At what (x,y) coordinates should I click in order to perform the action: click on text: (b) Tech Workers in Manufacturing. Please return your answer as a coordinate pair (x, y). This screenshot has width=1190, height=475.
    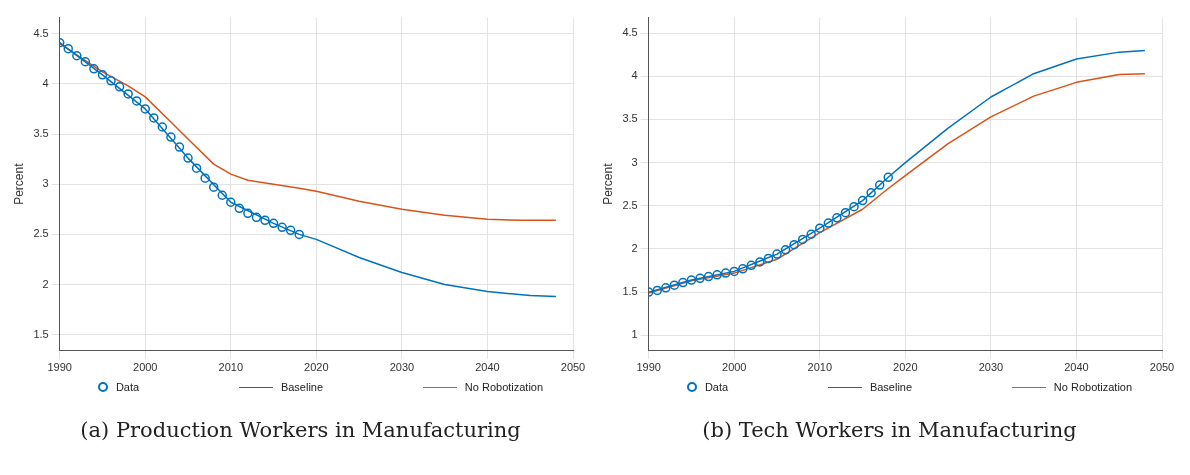
    Looking at the image, I should click on (889, 430).